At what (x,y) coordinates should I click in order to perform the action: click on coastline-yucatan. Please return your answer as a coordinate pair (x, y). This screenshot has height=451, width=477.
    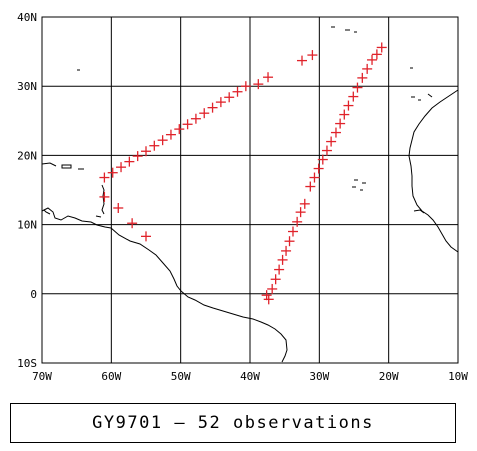
    Looking at the image, I should click on (47, 212).